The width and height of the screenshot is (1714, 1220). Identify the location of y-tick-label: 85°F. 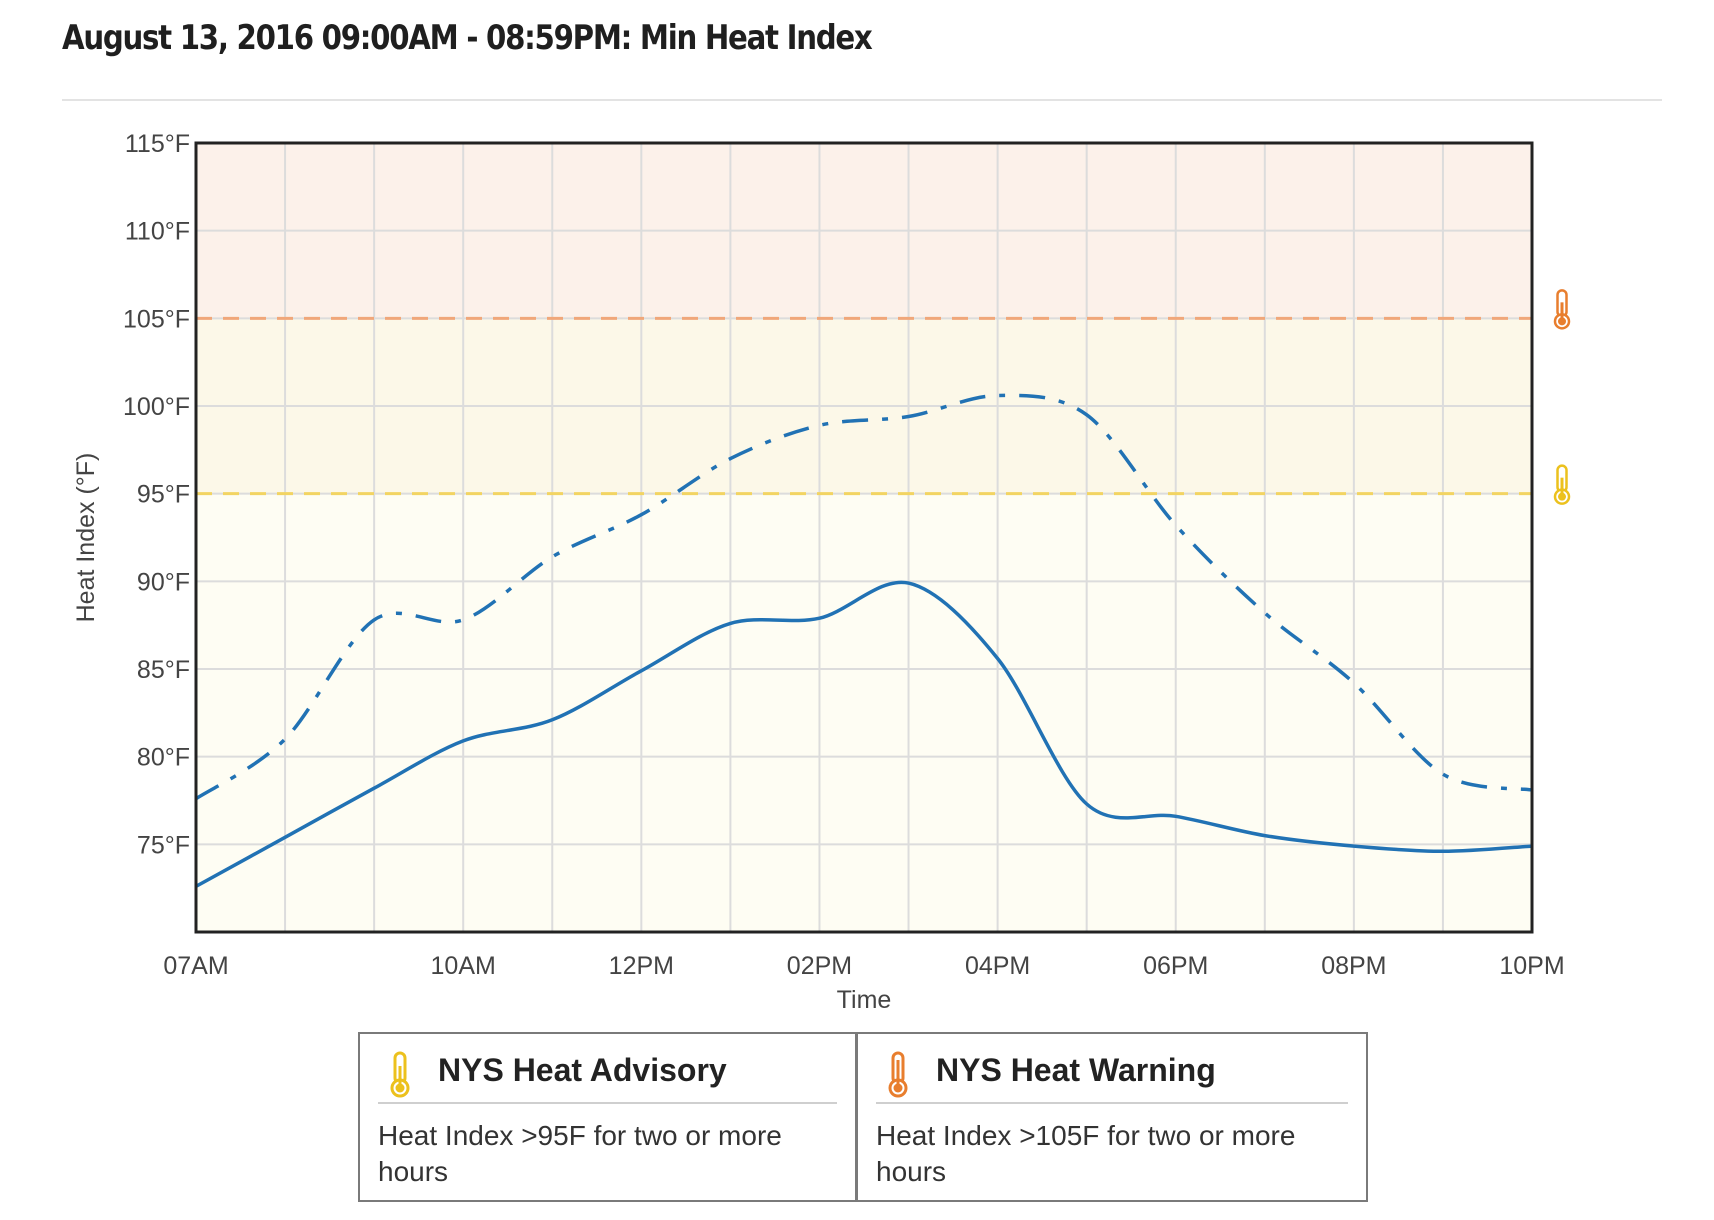
(163, 670).